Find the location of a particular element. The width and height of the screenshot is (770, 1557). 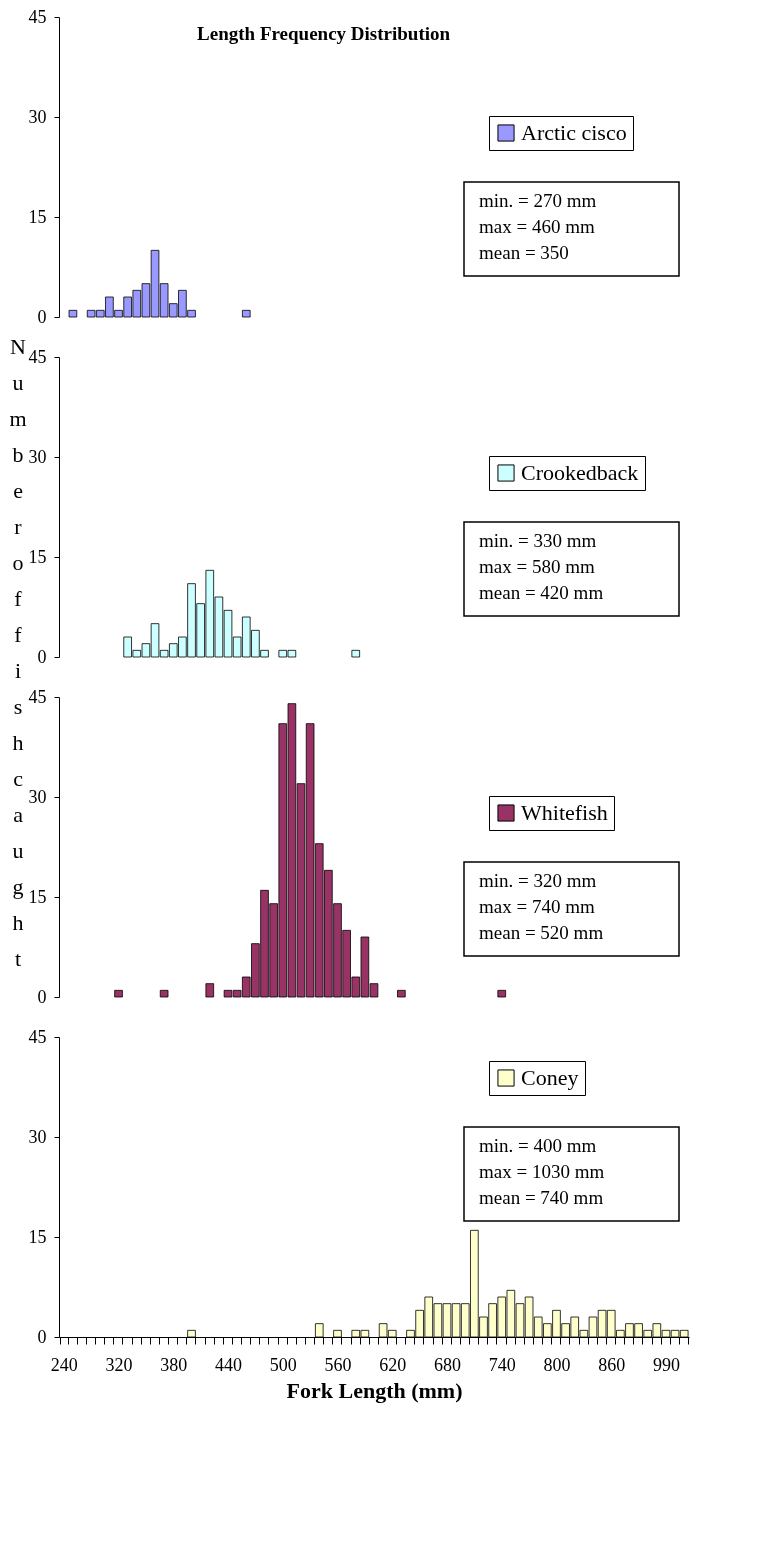

legend-label: Arctic cisco is located at coordinates (574, 132).